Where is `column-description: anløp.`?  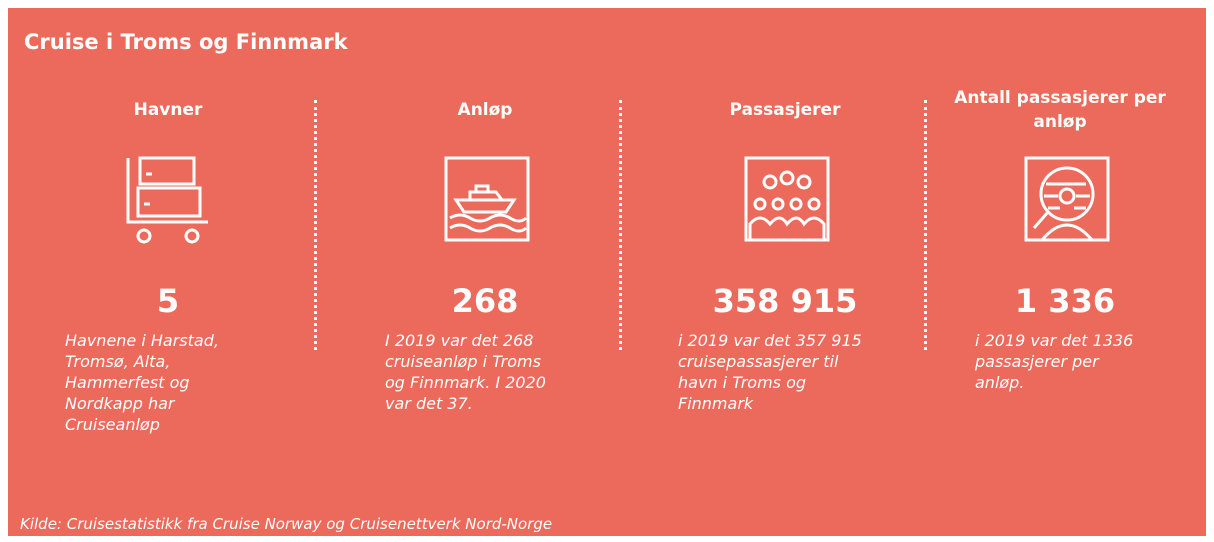
column-description: anløp. is located at coordinates (1000, 382).